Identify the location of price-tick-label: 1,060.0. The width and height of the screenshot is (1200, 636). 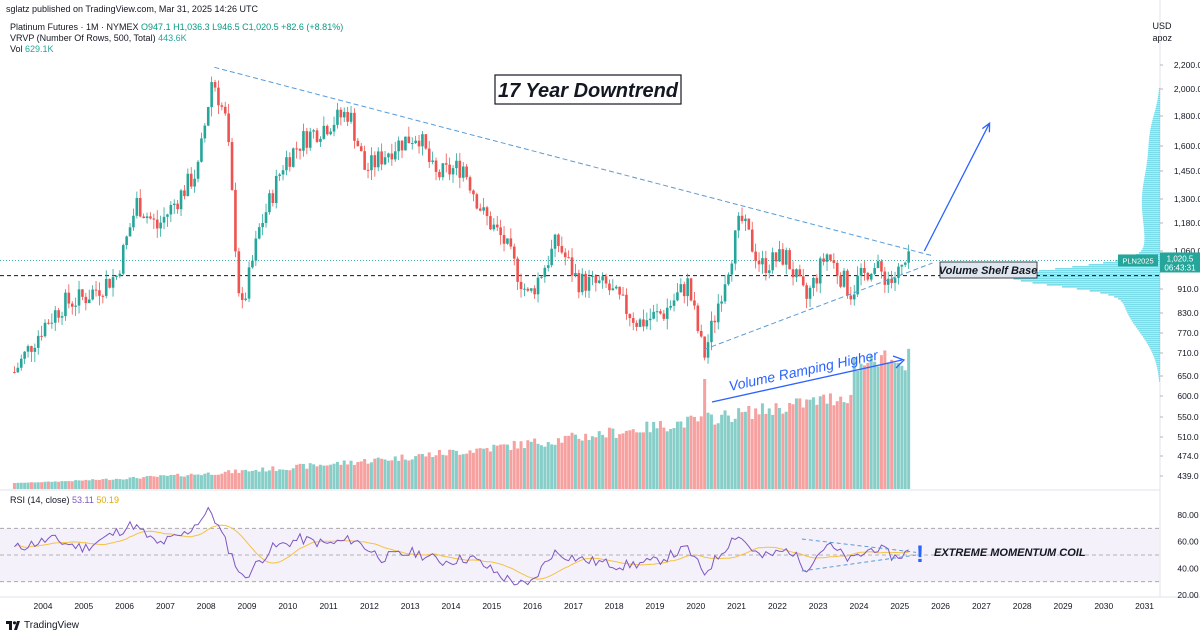
(1187, 251).